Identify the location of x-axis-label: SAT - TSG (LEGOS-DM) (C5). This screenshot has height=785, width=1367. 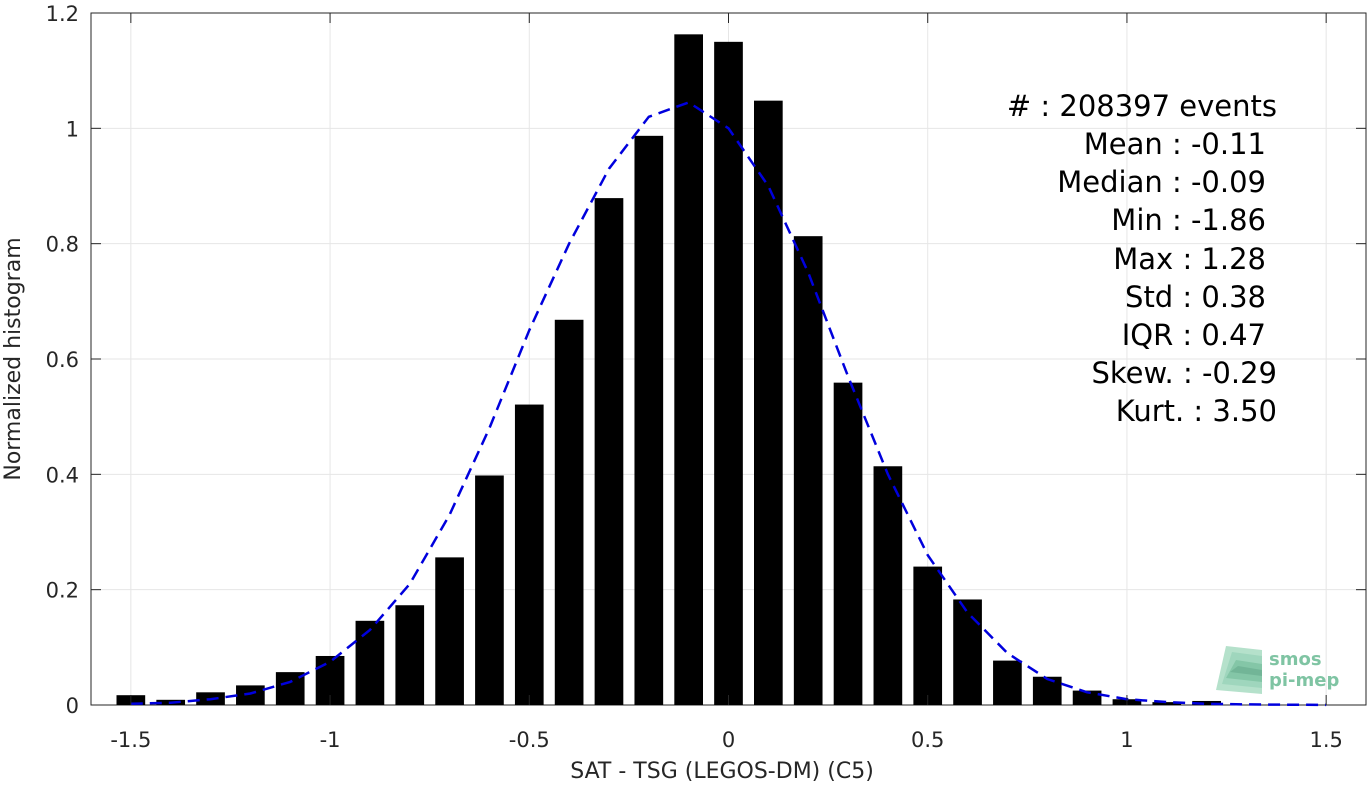
(722, 771).